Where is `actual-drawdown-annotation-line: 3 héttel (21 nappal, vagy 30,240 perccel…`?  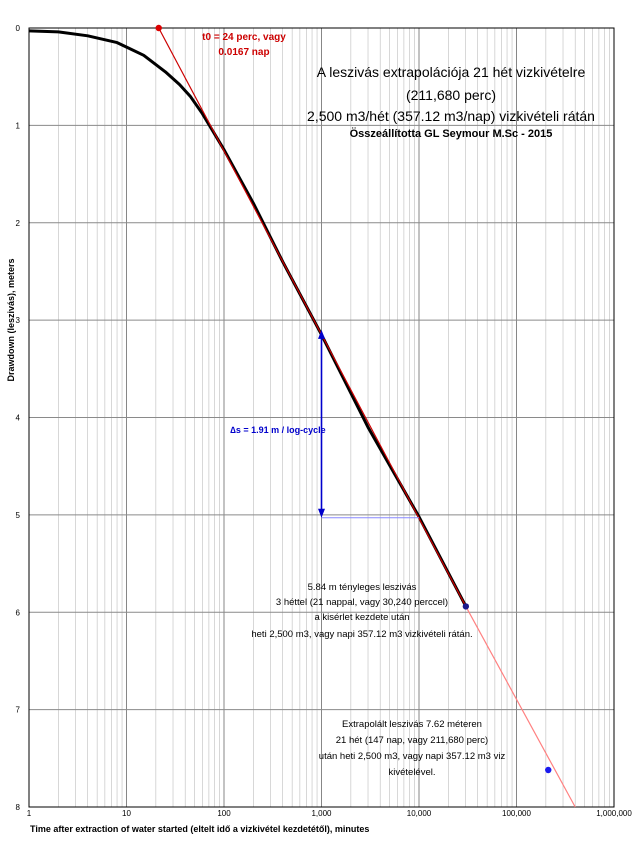 actual-drawdown-annotation-line: 3 héttel (21 nappal, vagy 30,240 perccel… is located at coordinates (362, 602).